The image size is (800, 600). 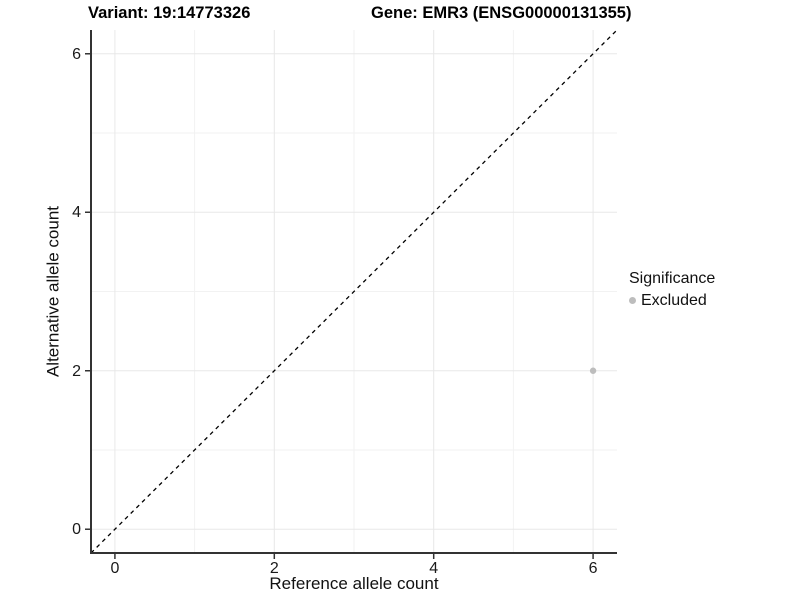 I want to click on legend-item-excluded: Excluded, so click(x=672, y=300).